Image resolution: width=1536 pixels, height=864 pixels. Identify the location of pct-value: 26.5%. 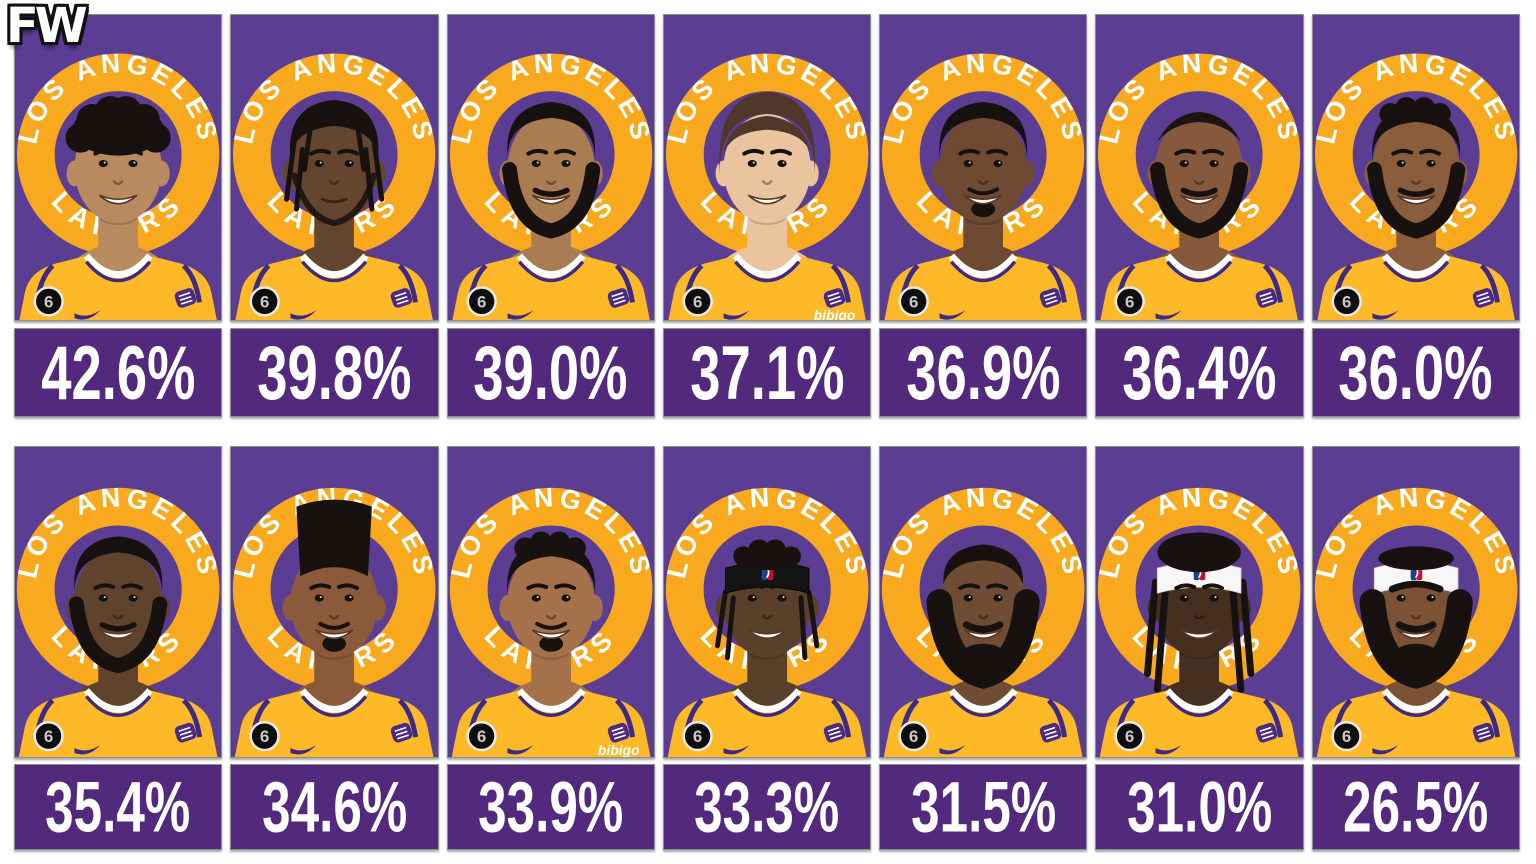
(1416, 807).